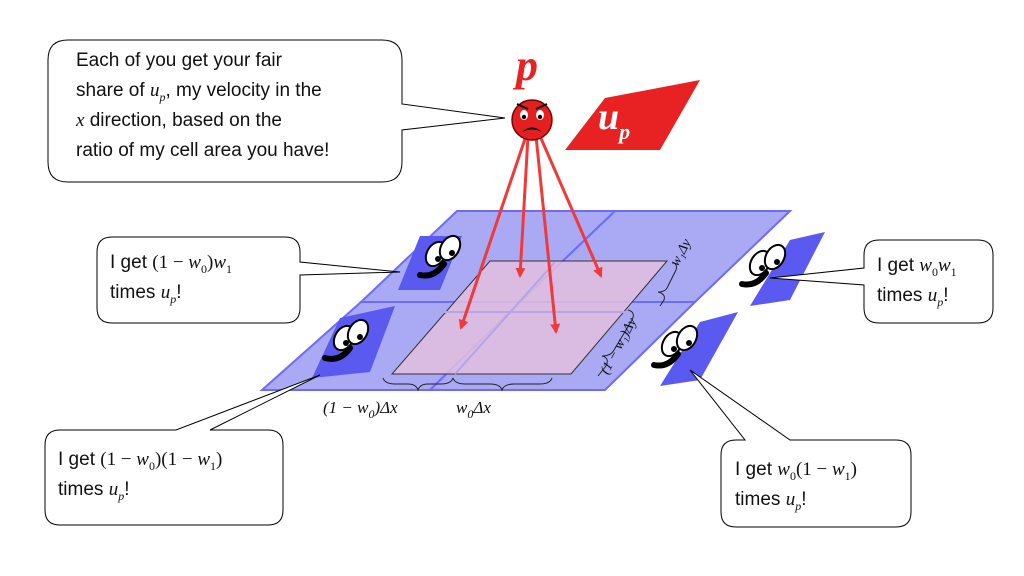 The width and height of the screenshot is (1024, 576). Describe the element at coordinates (179, 60) in the screenshot. I see `particle-speech-line1: Each of you get your fair` at that location.